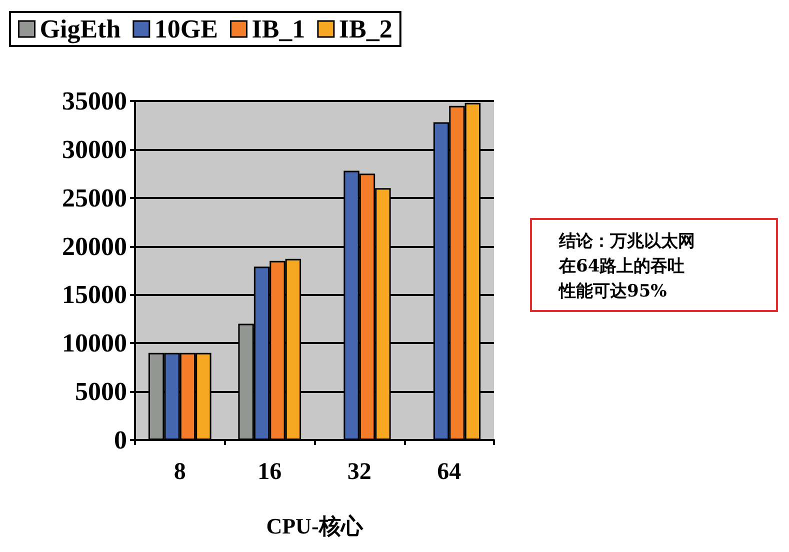  I want to click on y-tick-label: 10000, so click(94, 343).